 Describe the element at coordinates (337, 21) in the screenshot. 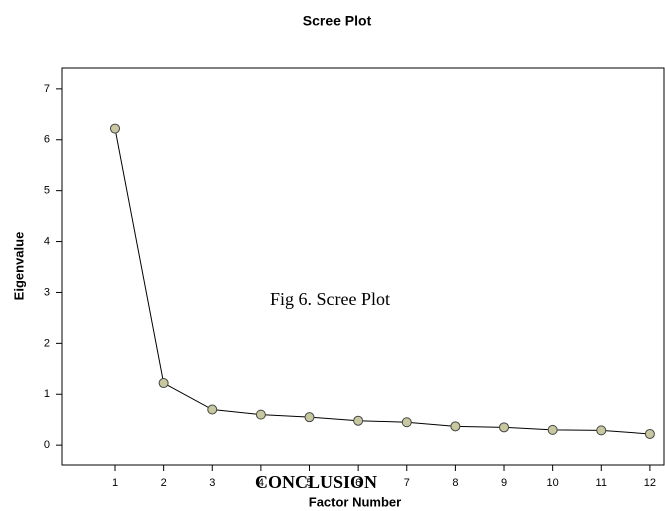

I see `chart-title: Scree Plot` at that location.